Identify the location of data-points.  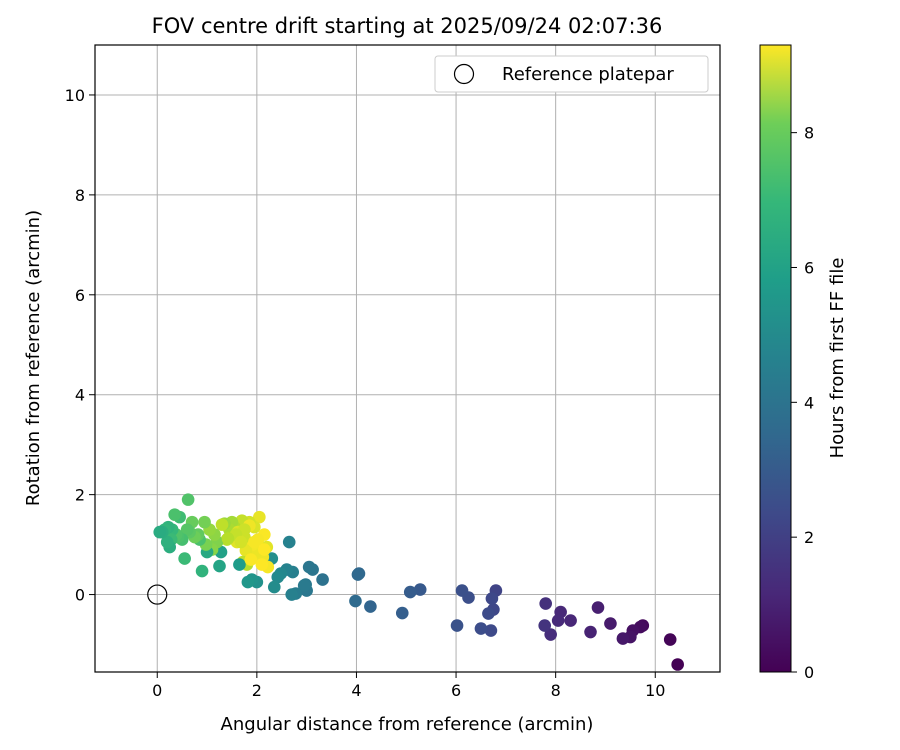
(418, 582).